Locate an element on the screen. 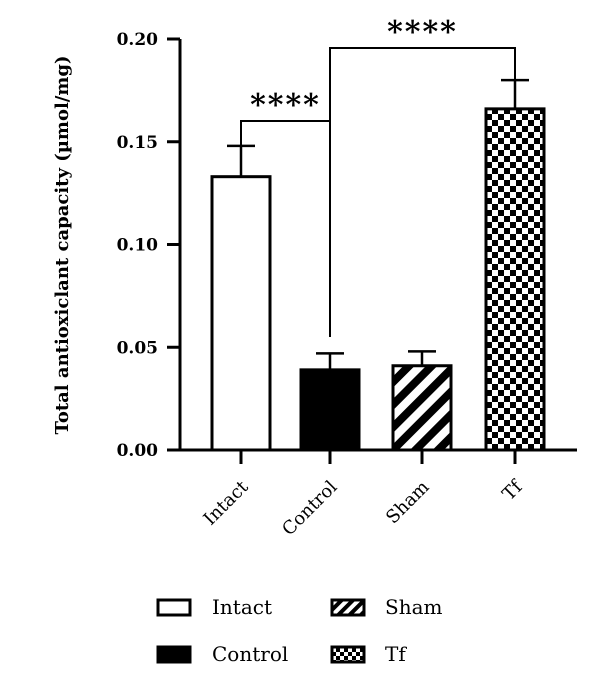 The height and width of the screenshot is (678, 600). bar-control is located at coordinates (330, 410).